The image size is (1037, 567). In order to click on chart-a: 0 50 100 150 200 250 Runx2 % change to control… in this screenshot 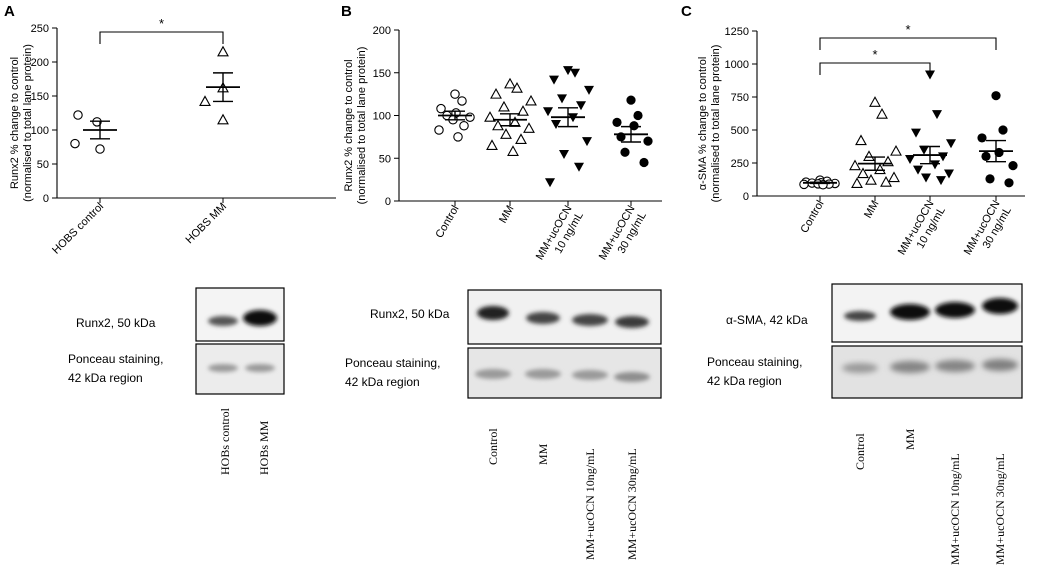, I will do `click(172, 136)`.